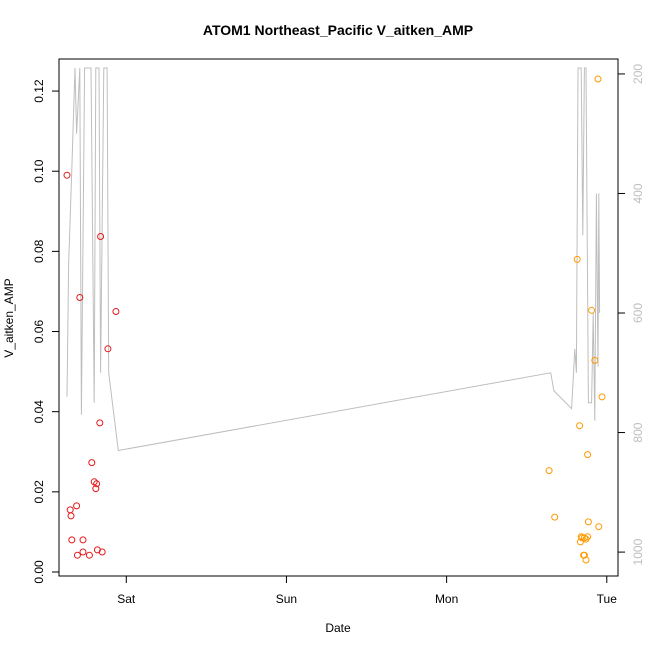 This screenshot has height=650, width=650. I want to click on y2-axis: 200 400 600 800 1000, so click(631, 314).